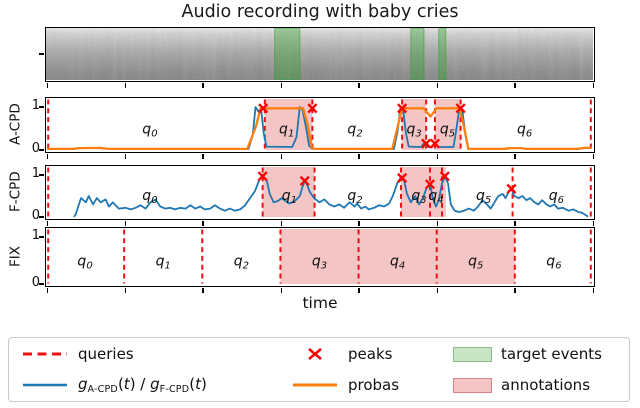 The image size is (640, 408). I want to click on legend-column-2: peaks probas, so click(359, 370).